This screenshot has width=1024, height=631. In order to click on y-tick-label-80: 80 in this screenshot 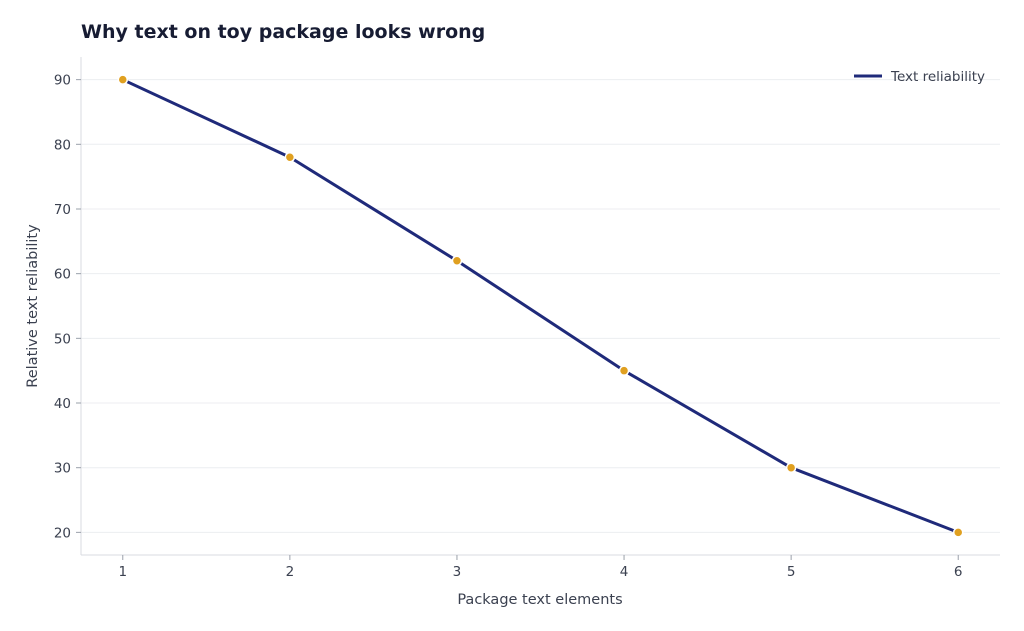, I will do `click(62, 145)`.